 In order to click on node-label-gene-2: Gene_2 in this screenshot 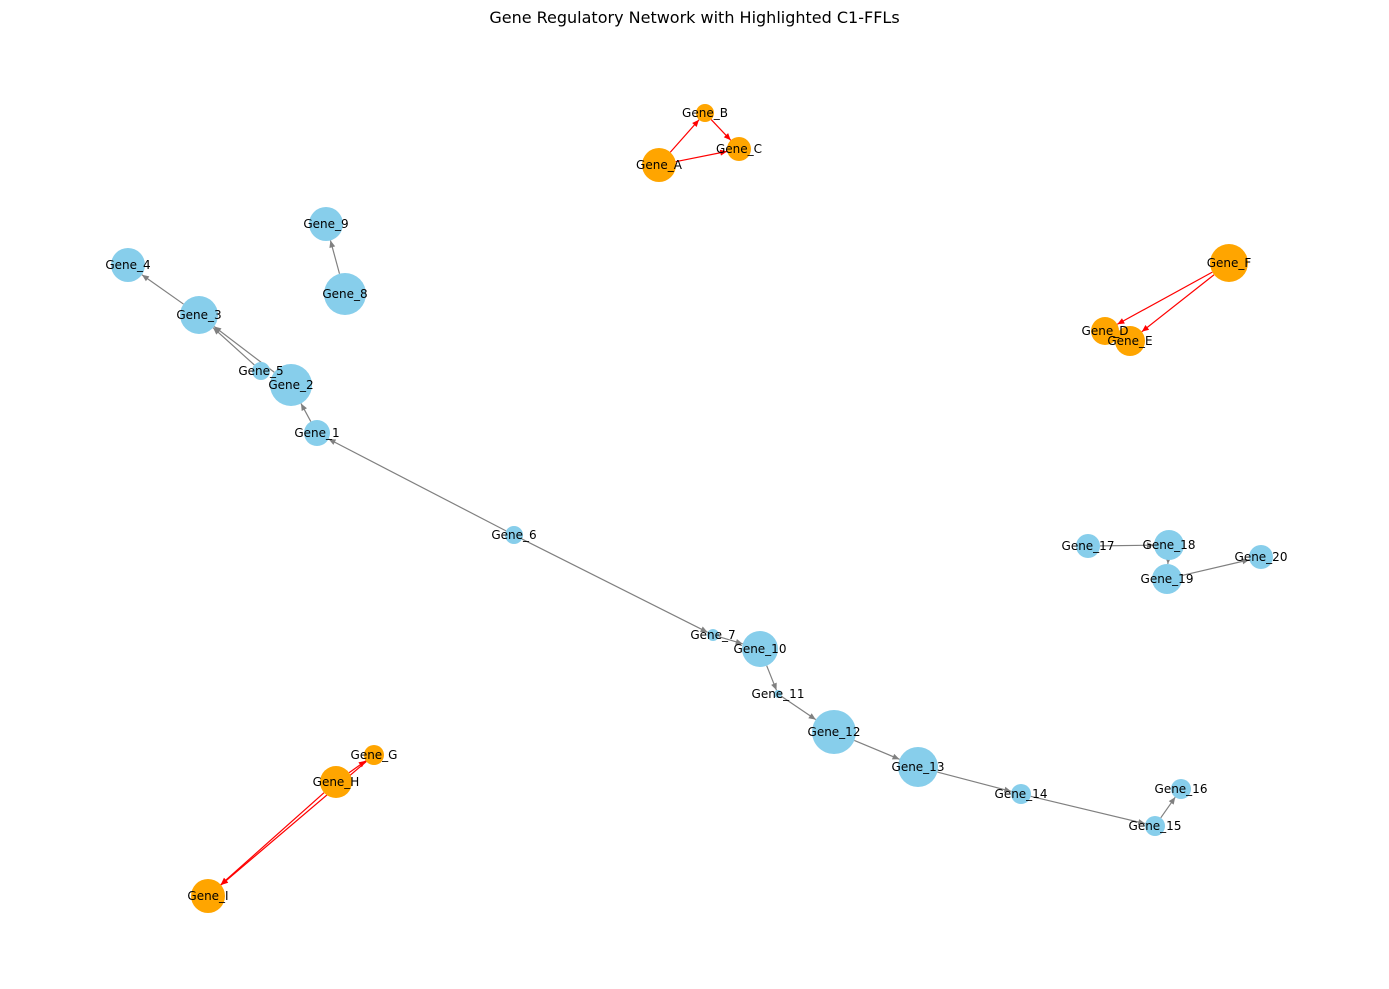, I will do `click(290, 385)`.